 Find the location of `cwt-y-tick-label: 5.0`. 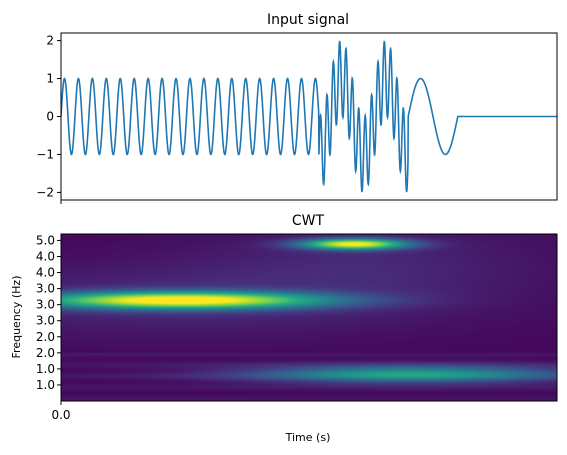

cwt-y-tick-label: 5.0 is located at coordinates (45, 240).